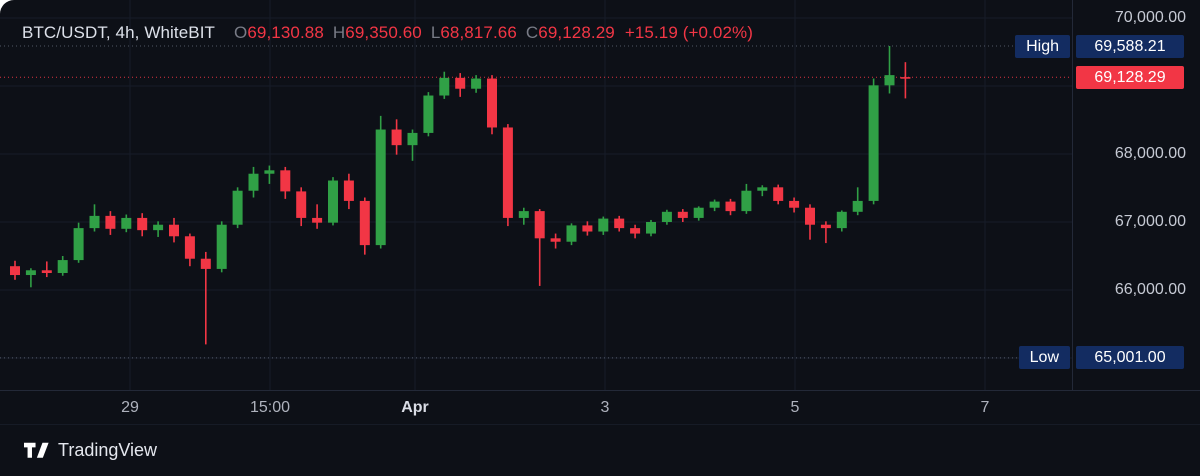 The width and height of the screenshot is (1200, 476). Describe the element at coordinates (795, 407) in the screenshot. I see `time-axis-label: 5` at that location.